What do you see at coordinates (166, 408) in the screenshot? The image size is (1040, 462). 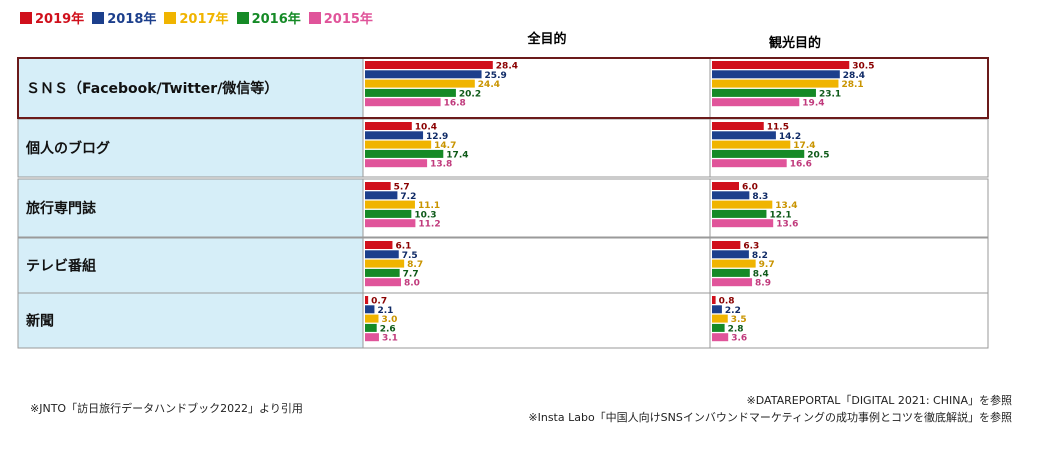 I see `source-note-jnto: ※JNTO「訪日旅行データハンドブック2022」より引用` at bounding box center [166, 408].